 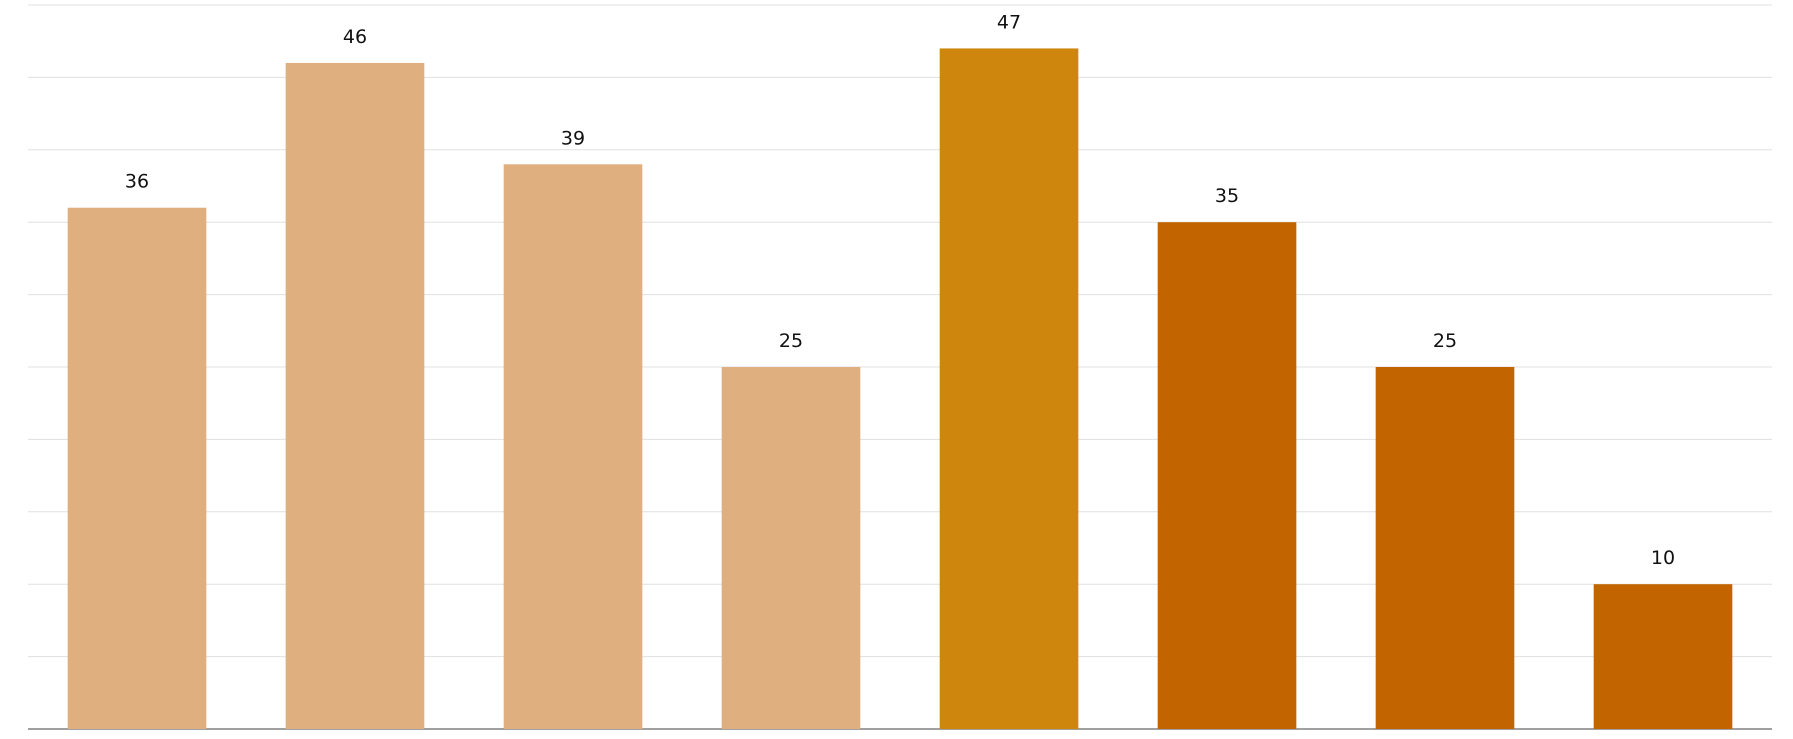 I want to click on data-label: 39, so click(x=573, y=138).